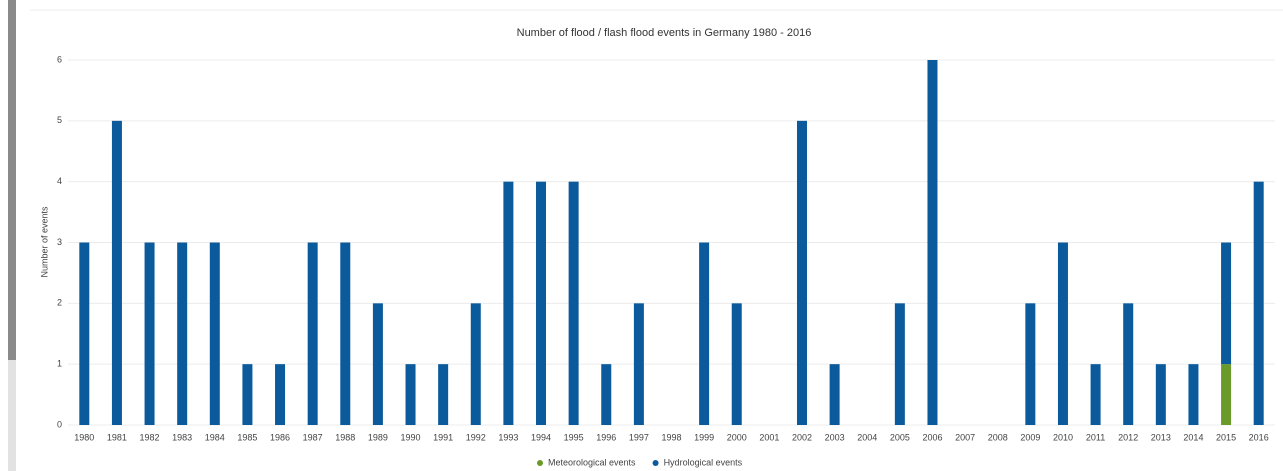 This screenshot has width=1283, height=471. What do you see at coordinates (671, 437) in the screenshot?
I see `x-tick-label: 1998` at bounding box center [671, 437].